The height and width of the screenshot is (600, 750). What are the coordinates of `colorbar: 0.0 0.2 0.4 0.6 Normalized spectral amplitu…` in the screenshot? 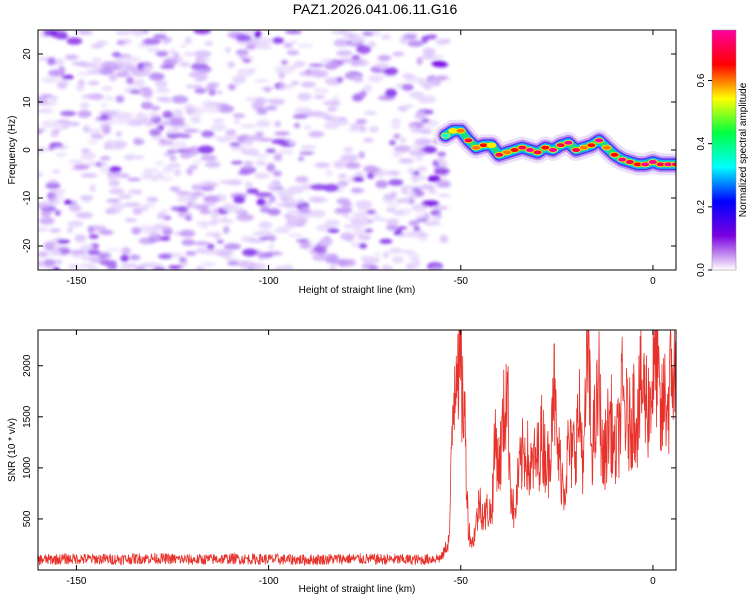 It's located at (722, 153).